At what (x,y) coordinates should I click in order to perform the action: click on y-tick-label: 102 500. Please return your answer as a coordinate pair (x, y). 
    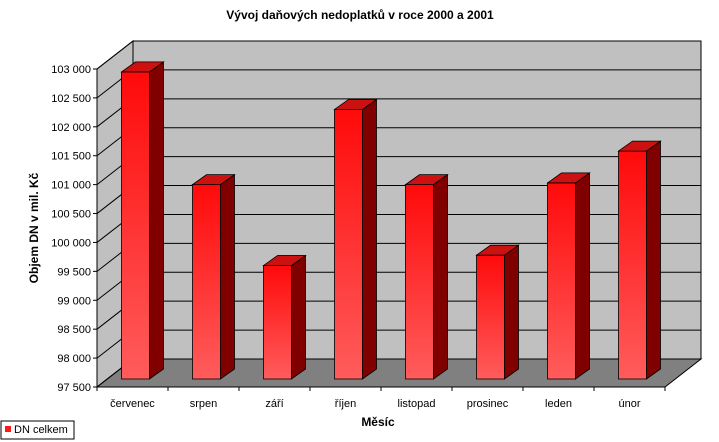
    Looking at the image, I should click on (71, 99).